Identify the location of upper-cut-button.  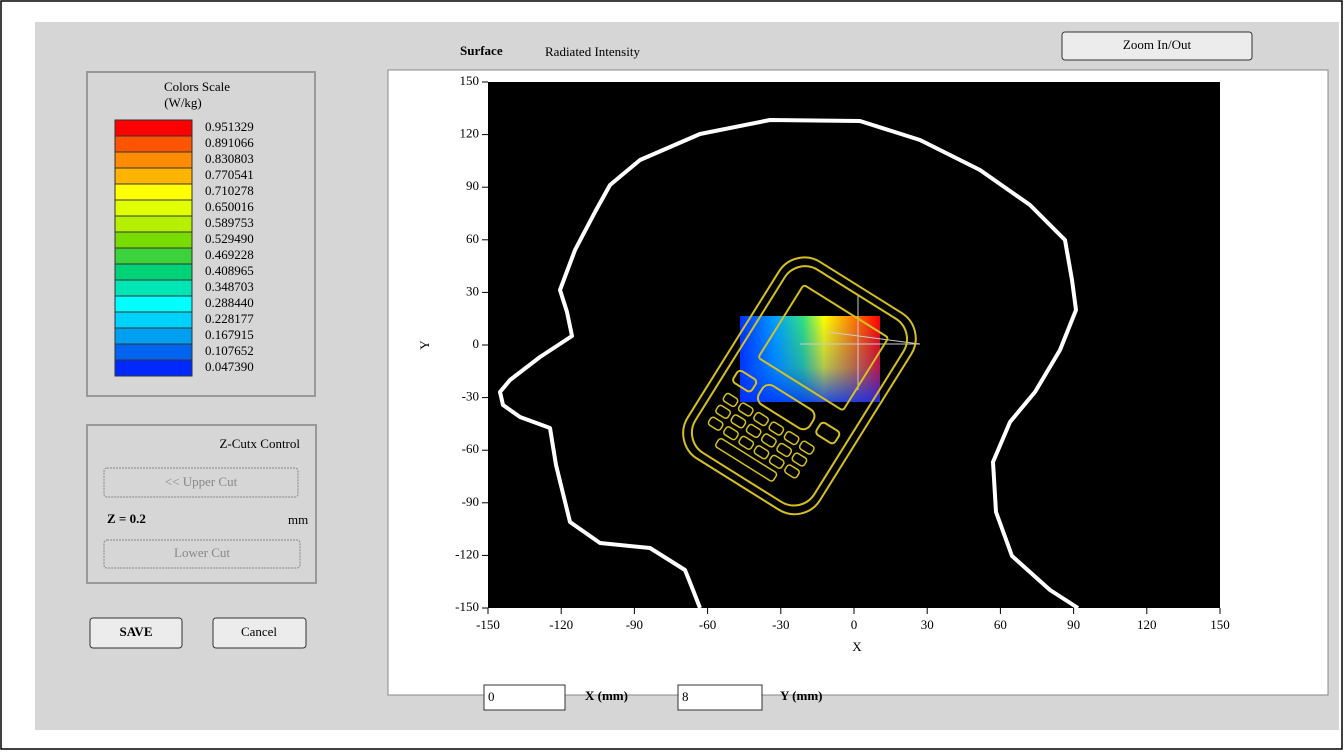
(201, 482).